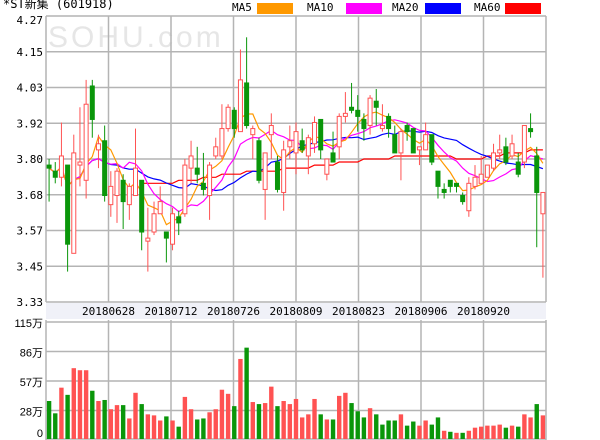 The width and height of the screenshot is (600, 440). I want to click on legend-ma60-label: MA60, so click(487, 7).